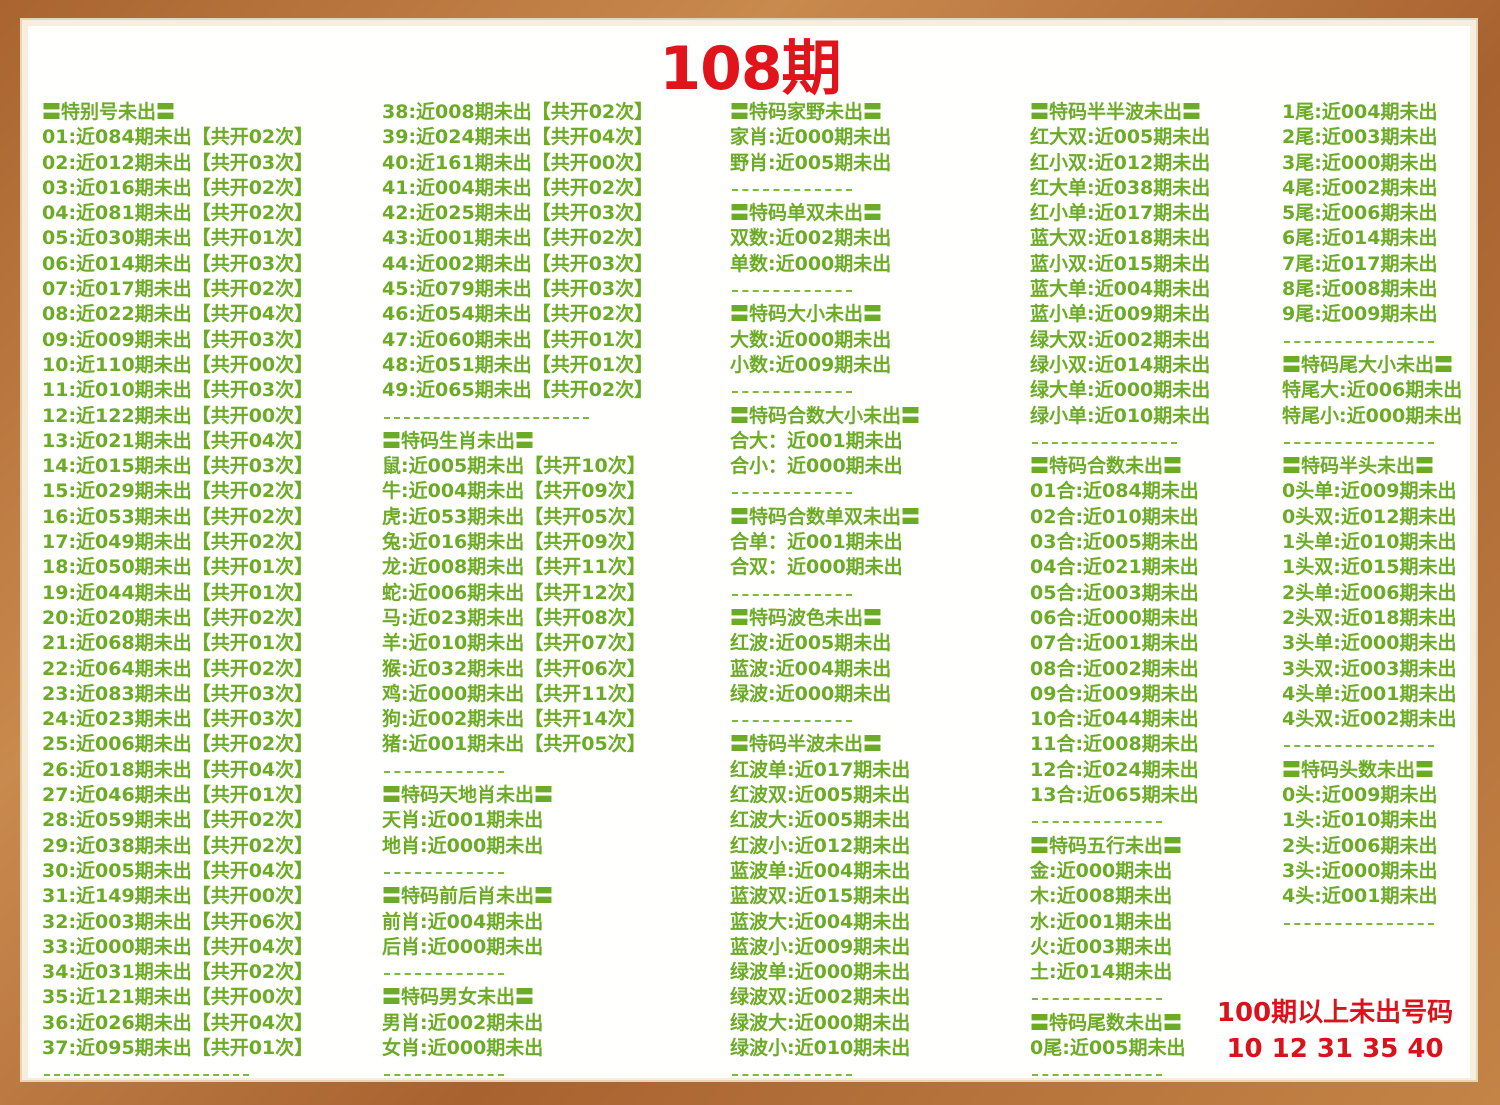 The image size is (1500, 1105). I want to click on list-item: 08:近022期未出【共开04次】, so click(178, 314).